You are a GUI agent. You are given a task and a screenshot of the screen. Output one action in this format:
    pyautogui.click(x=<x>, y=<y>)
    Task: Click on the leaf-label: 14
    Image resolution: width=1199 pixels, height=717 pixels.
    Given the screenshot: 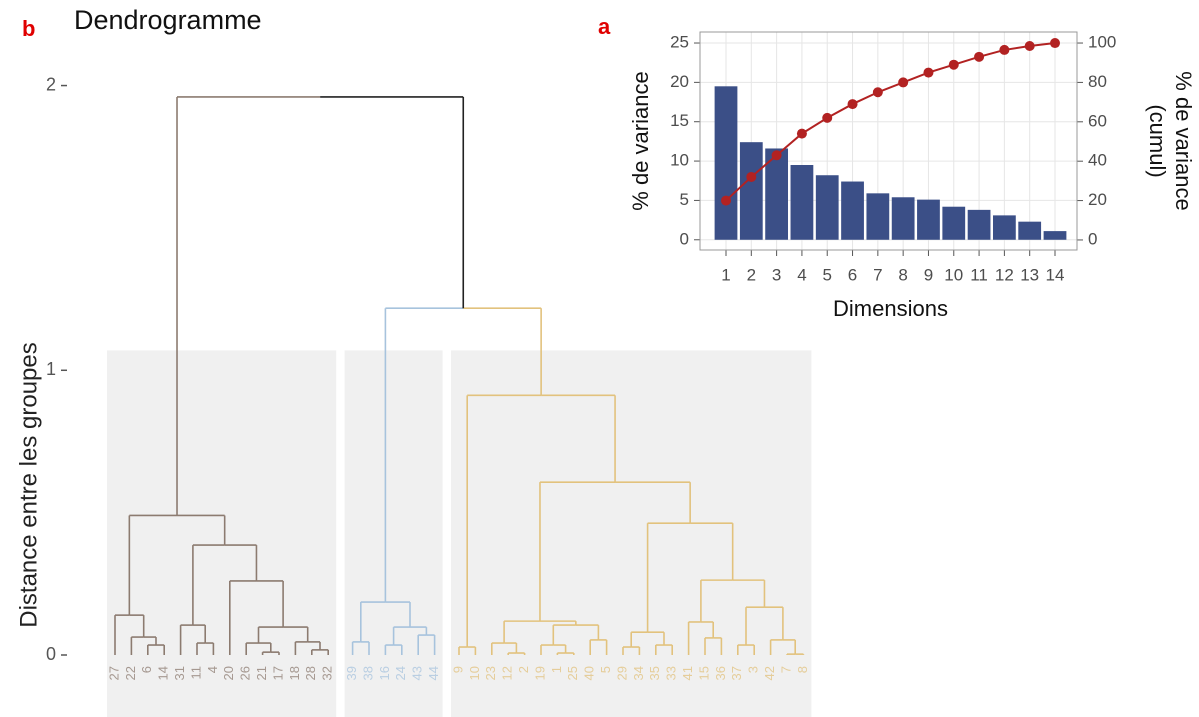 What is the action you would take?
    pyautogui.click(x=163, y=673)
    